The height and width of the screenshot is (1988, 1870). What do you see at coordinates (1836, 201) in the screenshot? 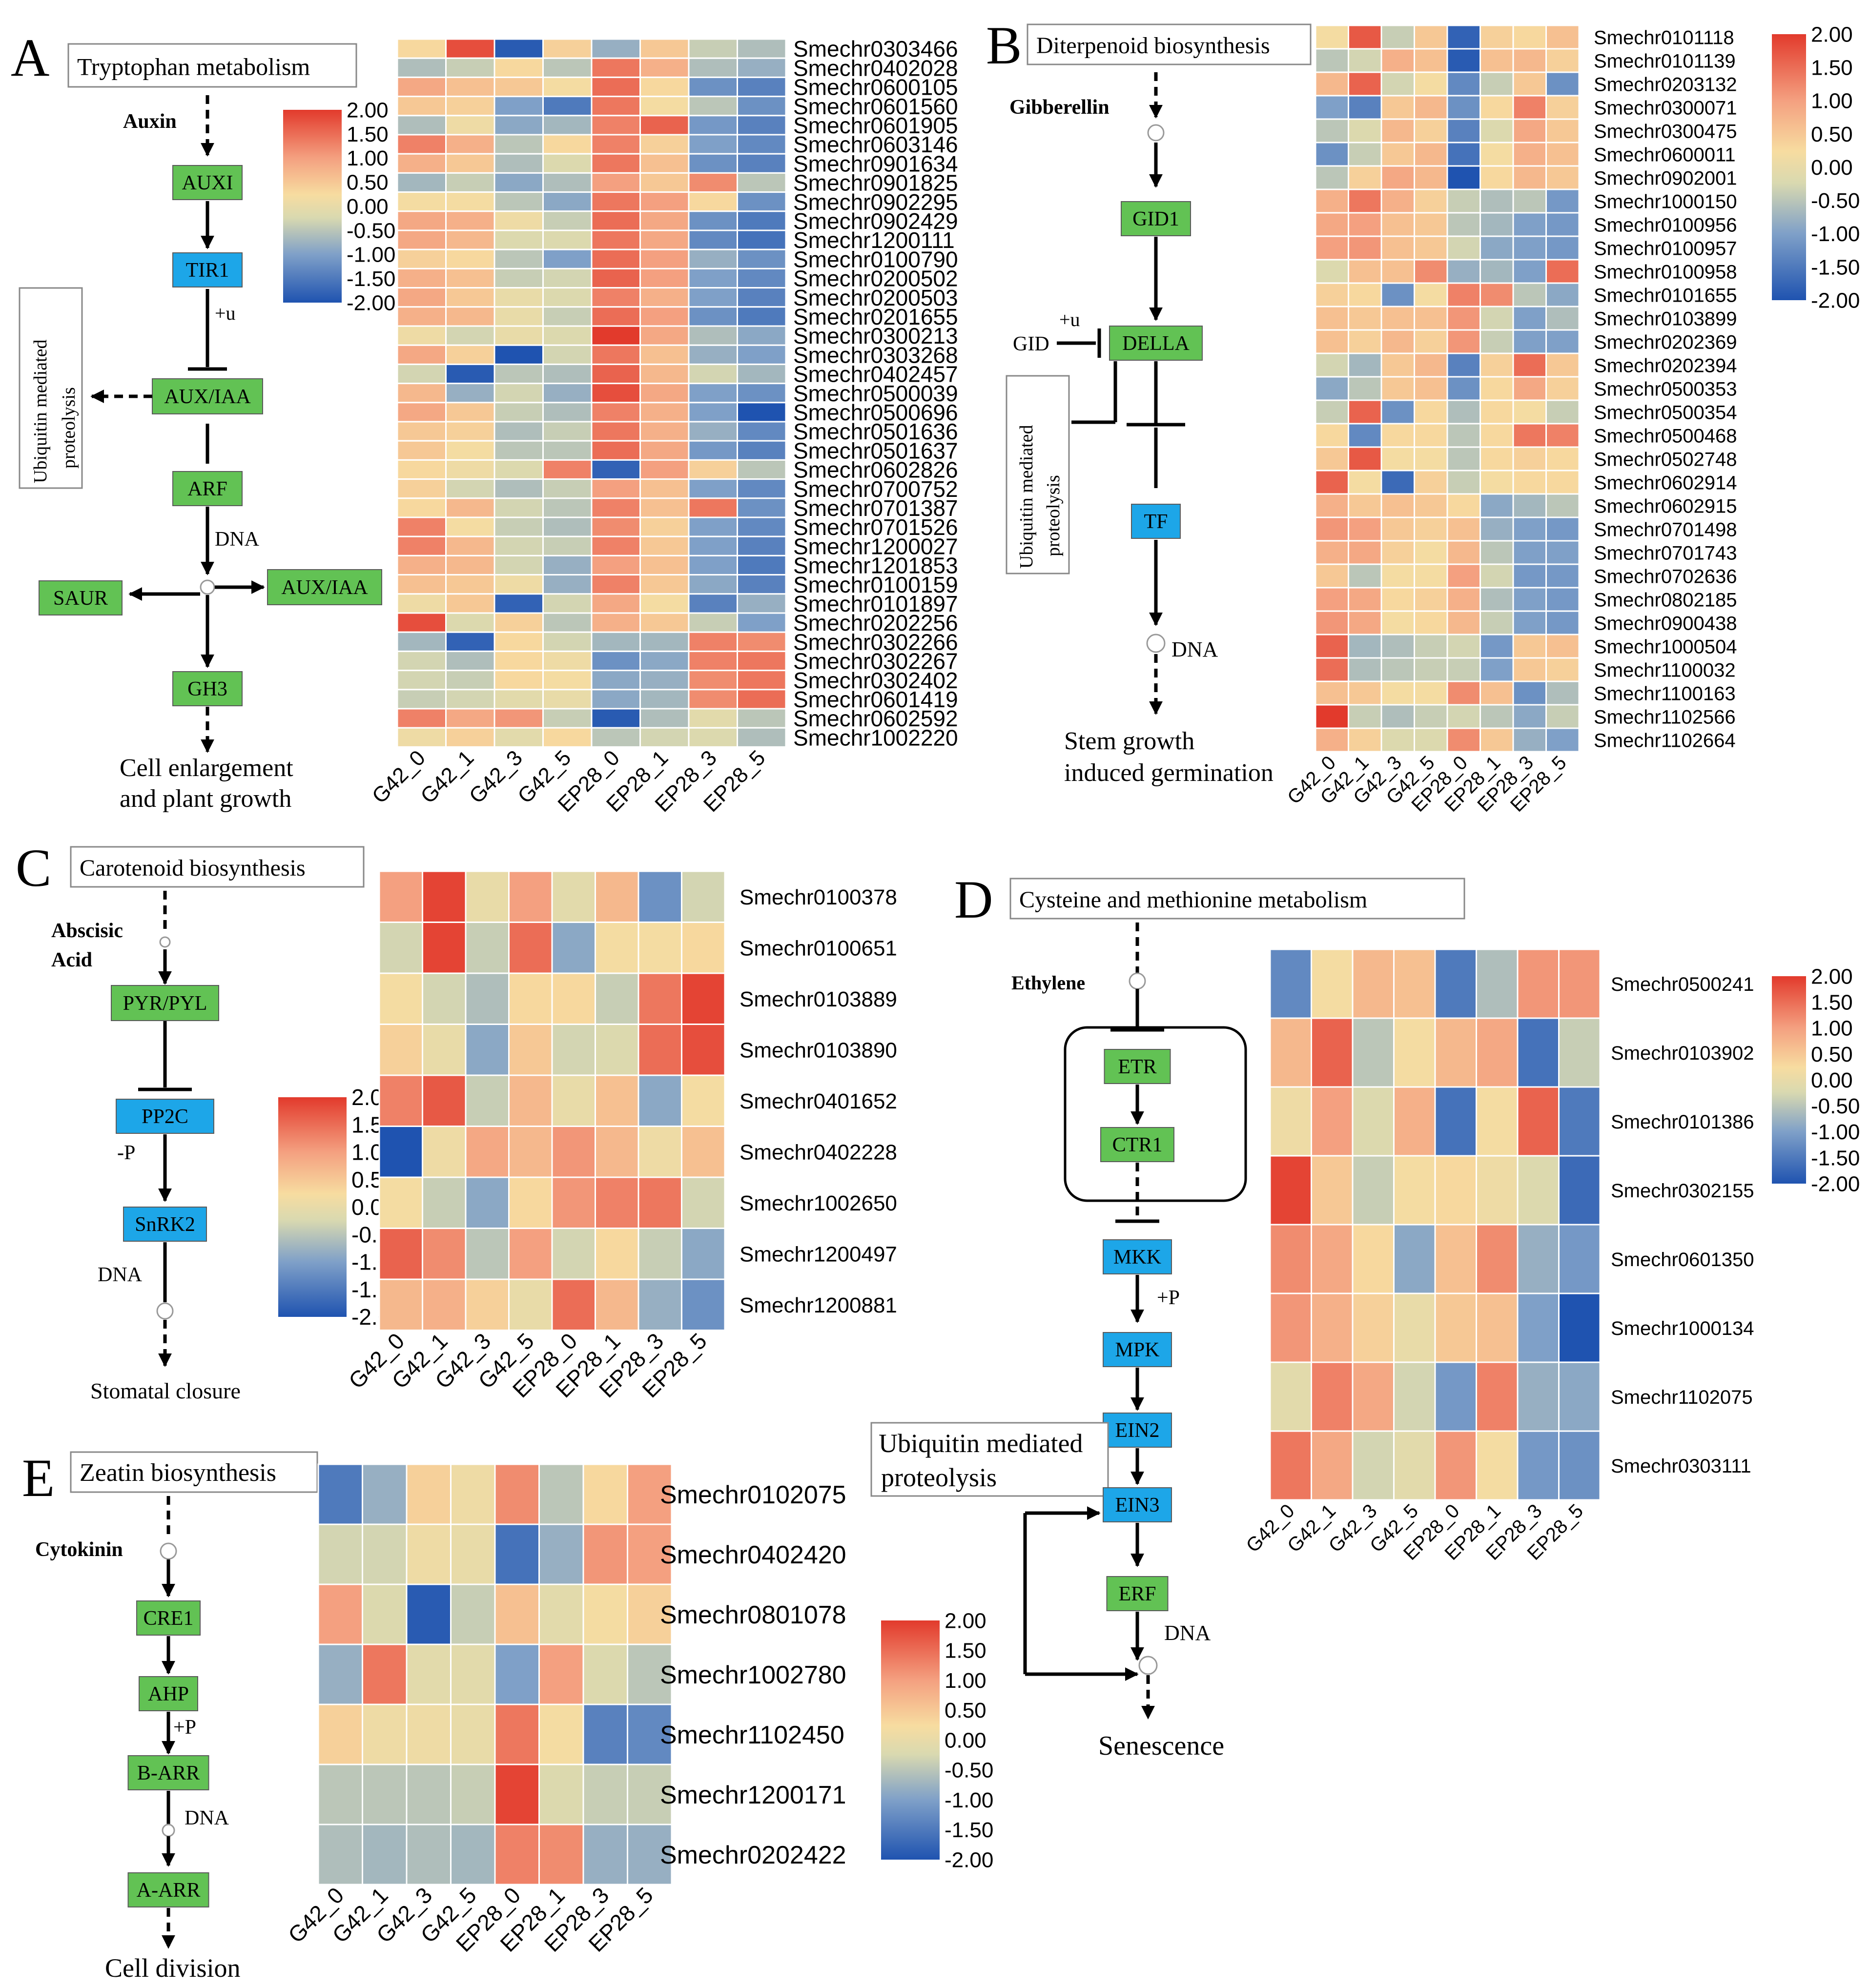
I see `panel-b-scale-tick: -0.50` at bounding box center [1836, 201].